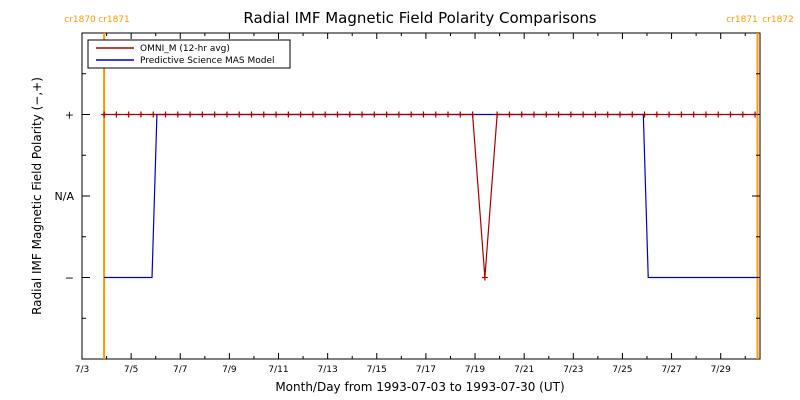  What do you see at coordinates (278, 370) in the screenshot?
I see `x-tick-label: 7/11` at bounding box center [278, 370].